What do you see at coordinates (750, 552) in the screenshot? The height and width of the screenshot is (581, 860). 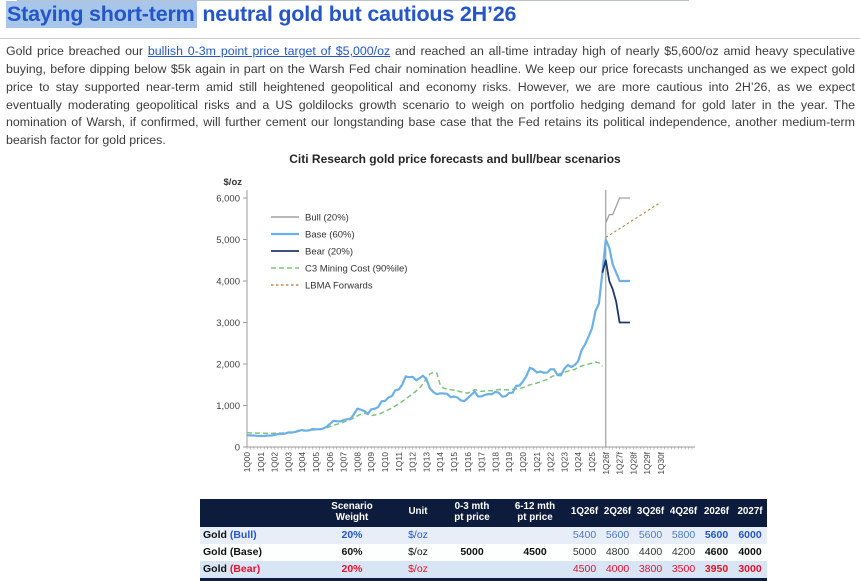 I see `gold-base-2027f: 4000` at bounding box center [750, 552].